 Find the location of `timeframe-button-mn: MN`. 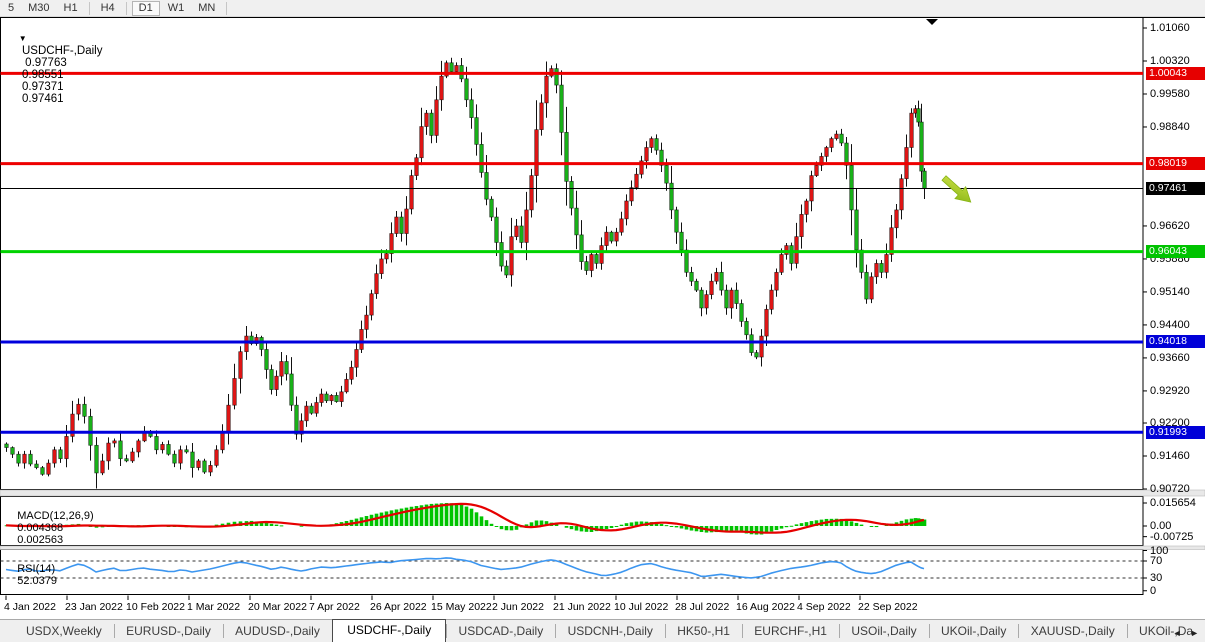

timeframe-button-mn: MN is located at coordinates (207, 7).